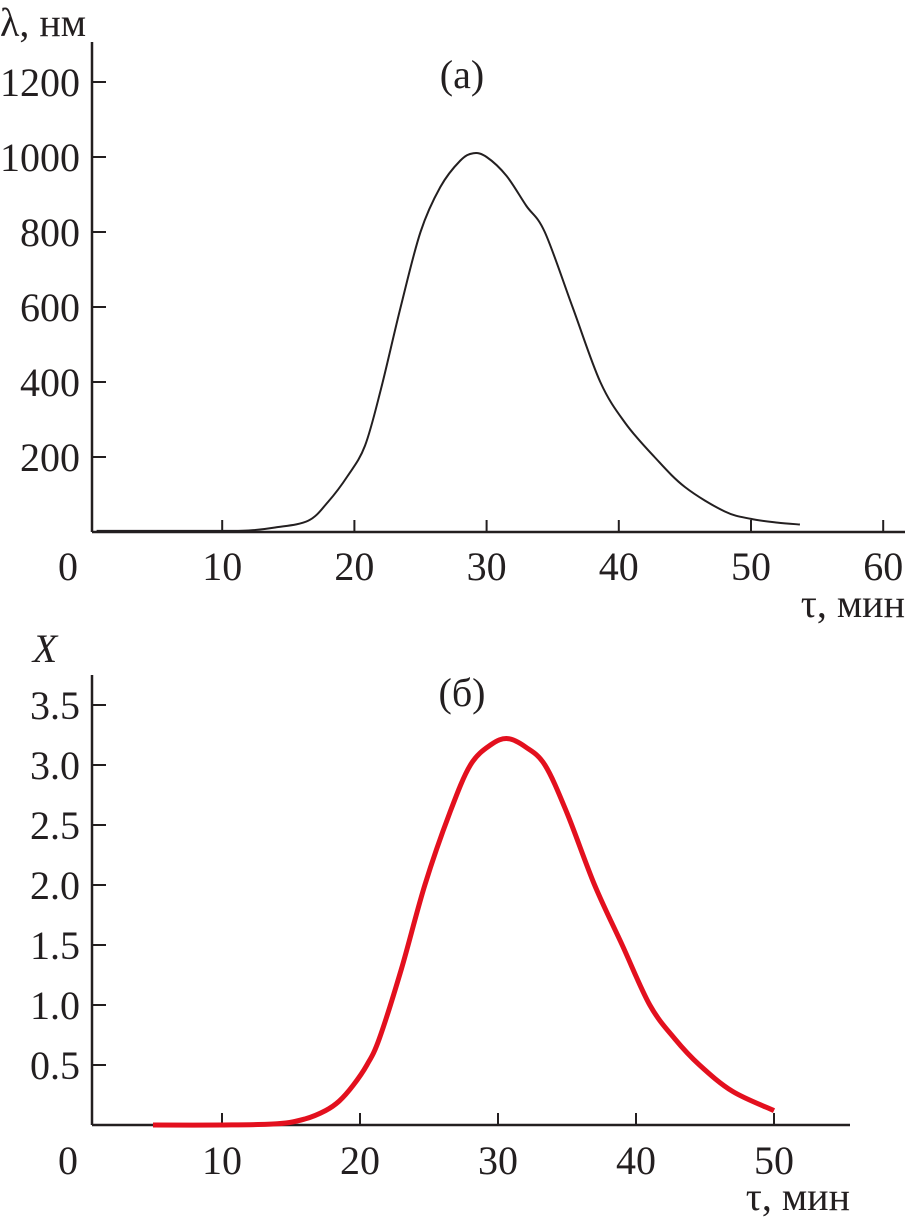  Describe the element at coordinates (55, 705) in the screenshot. I see `y-tick-label-b: 3.5` at that location.